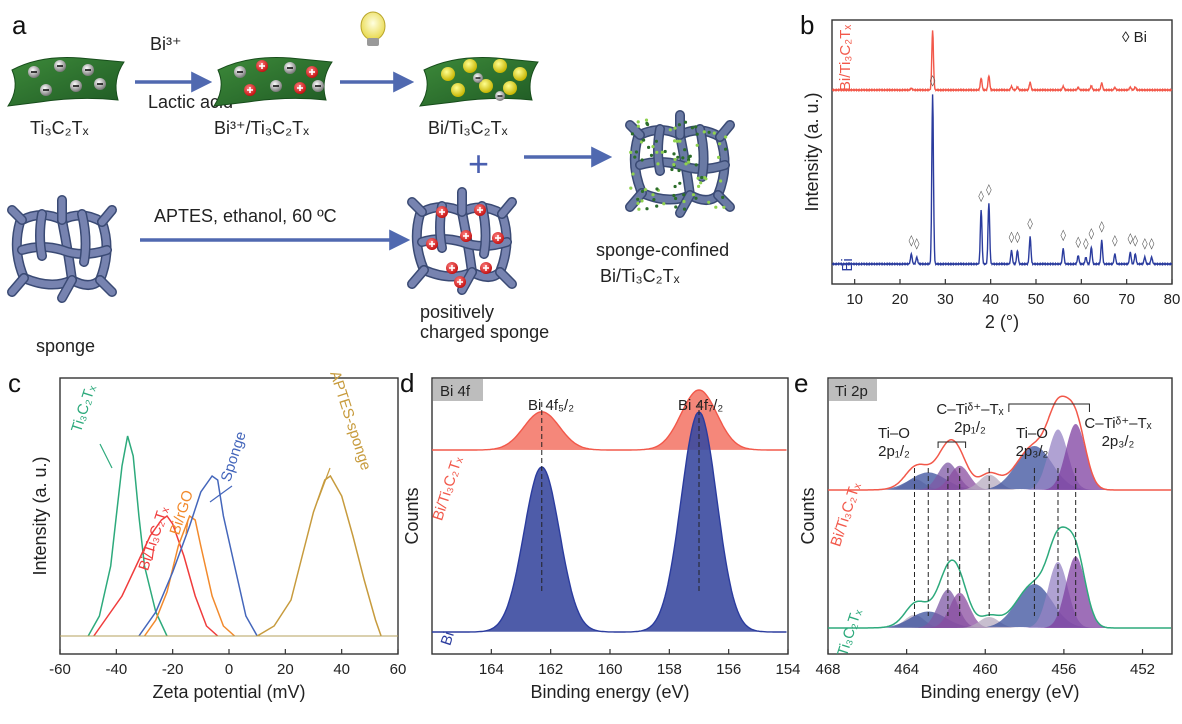 This screenshot has height=724, width=1182. What do you see at coordinates (609, 692) in the screenshot?
I see `x-axis-label: Binding energy (eV)` at bounding box center [609, 692].